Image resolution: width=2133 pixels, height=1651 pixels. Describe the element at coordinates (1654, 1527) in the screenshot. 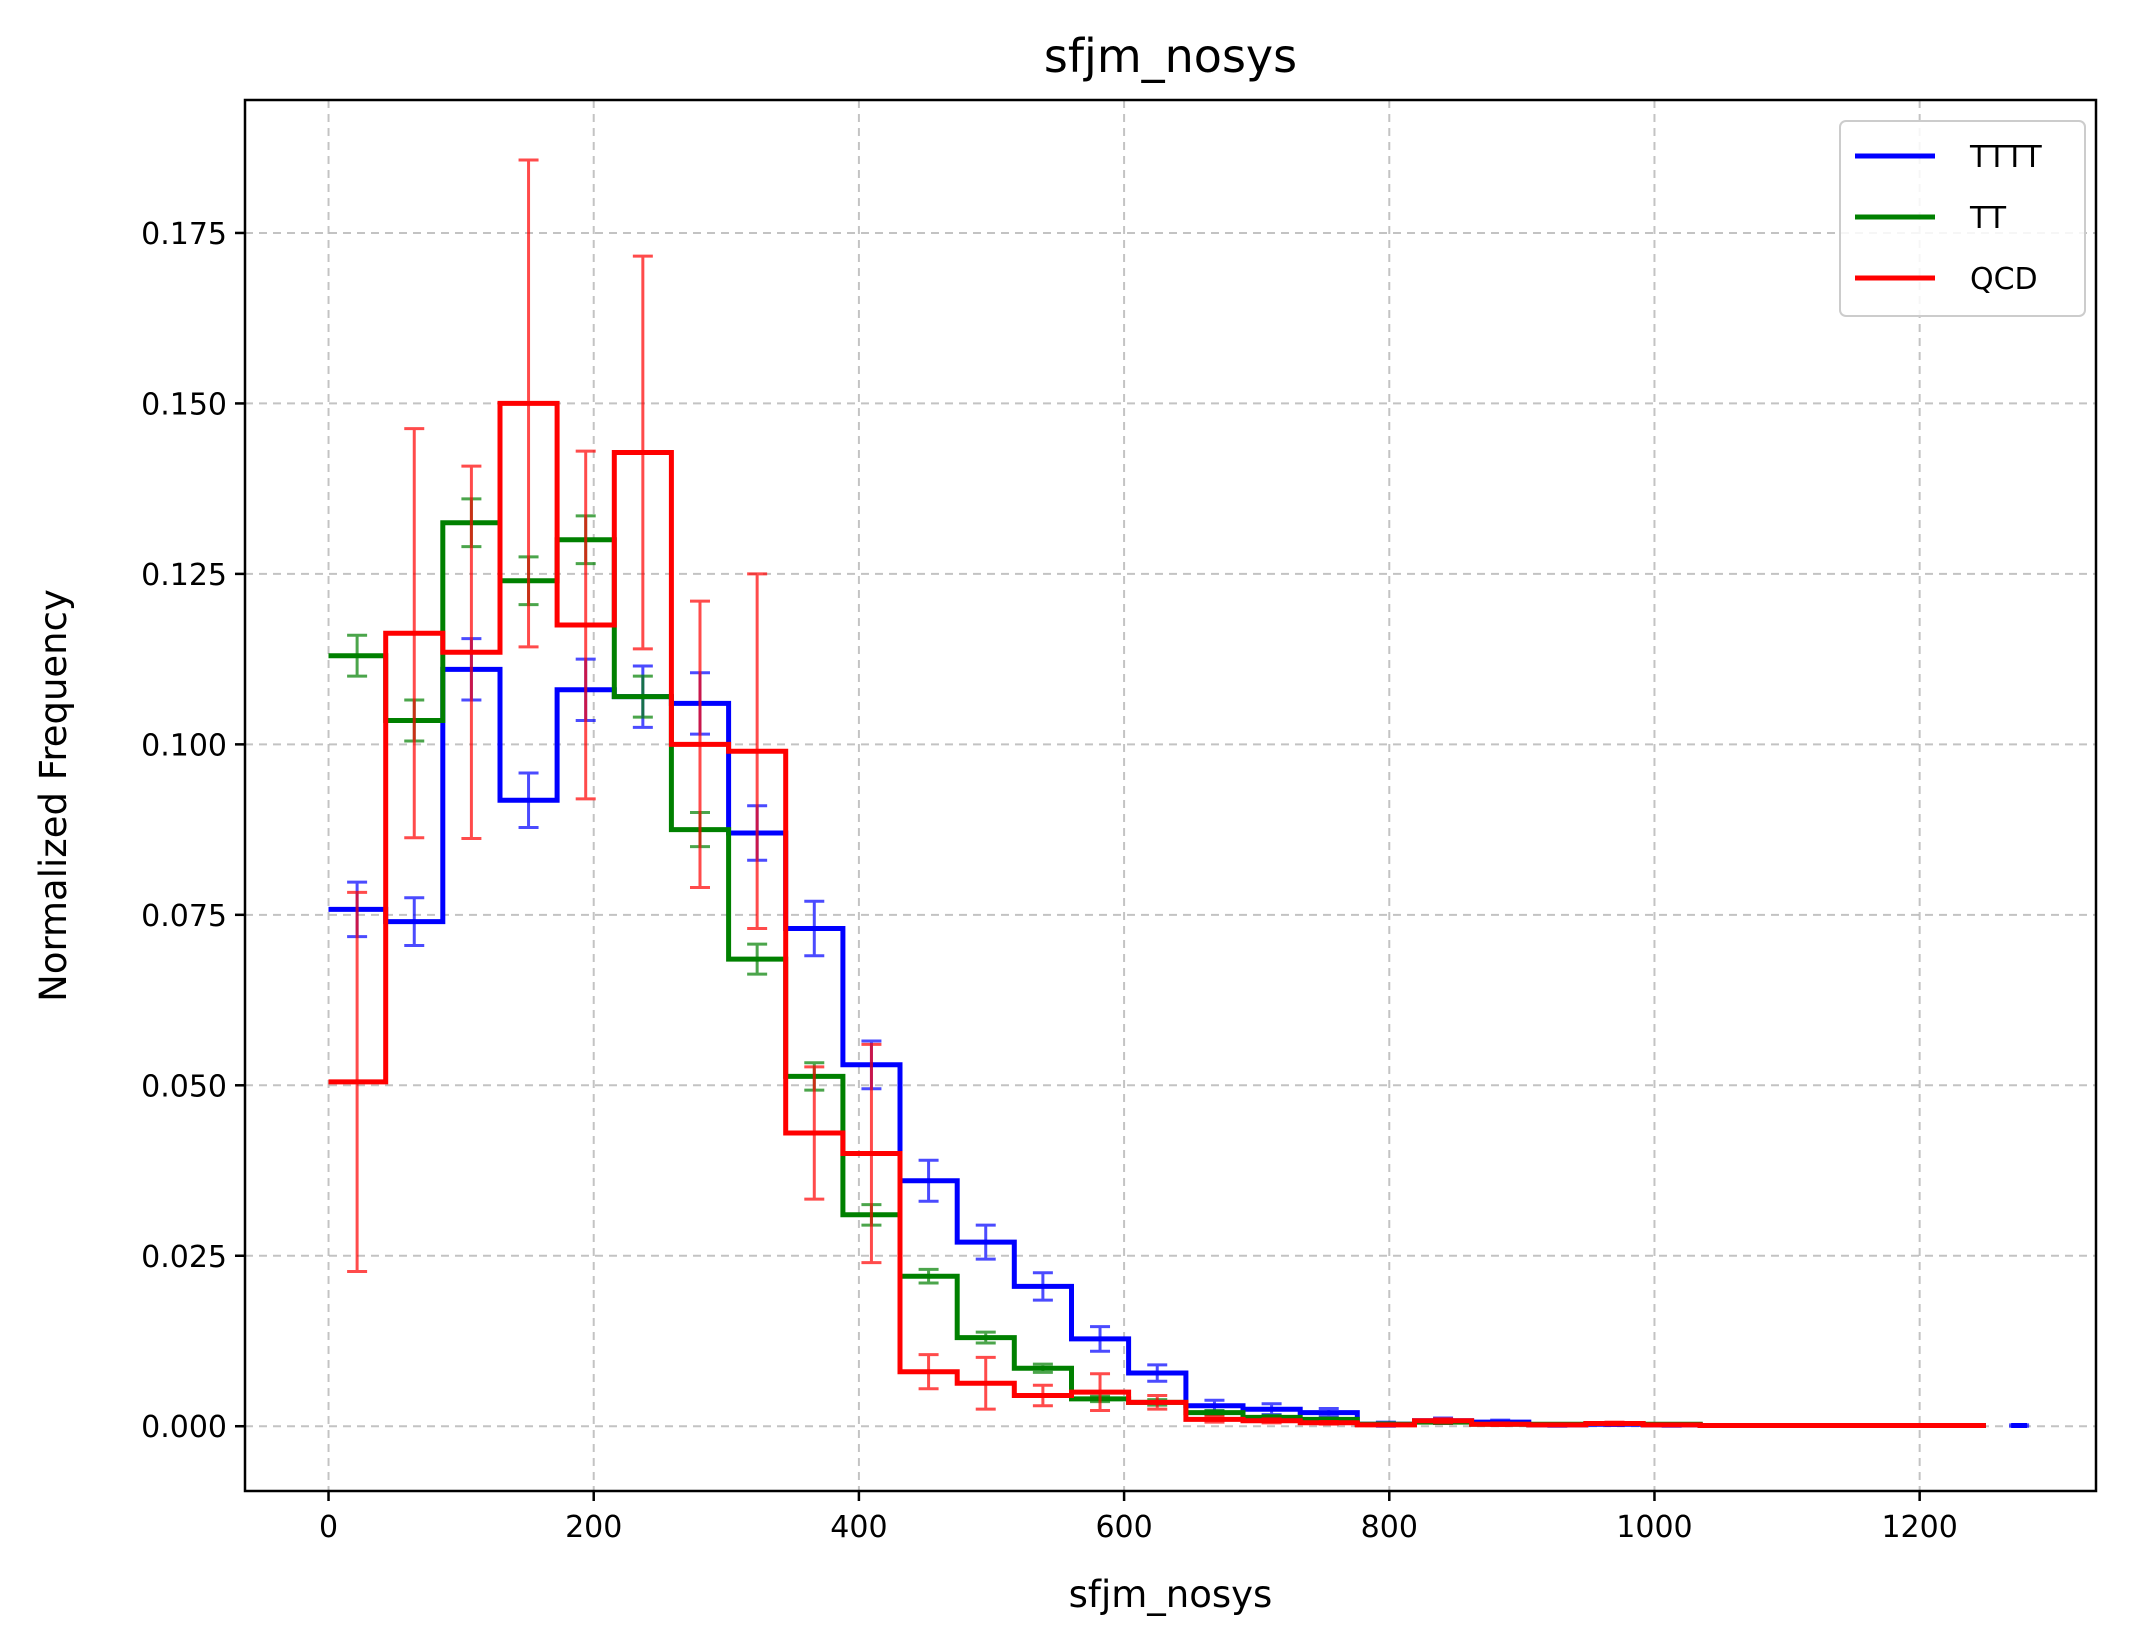

I see `x-tick-label: 1000` at that location.